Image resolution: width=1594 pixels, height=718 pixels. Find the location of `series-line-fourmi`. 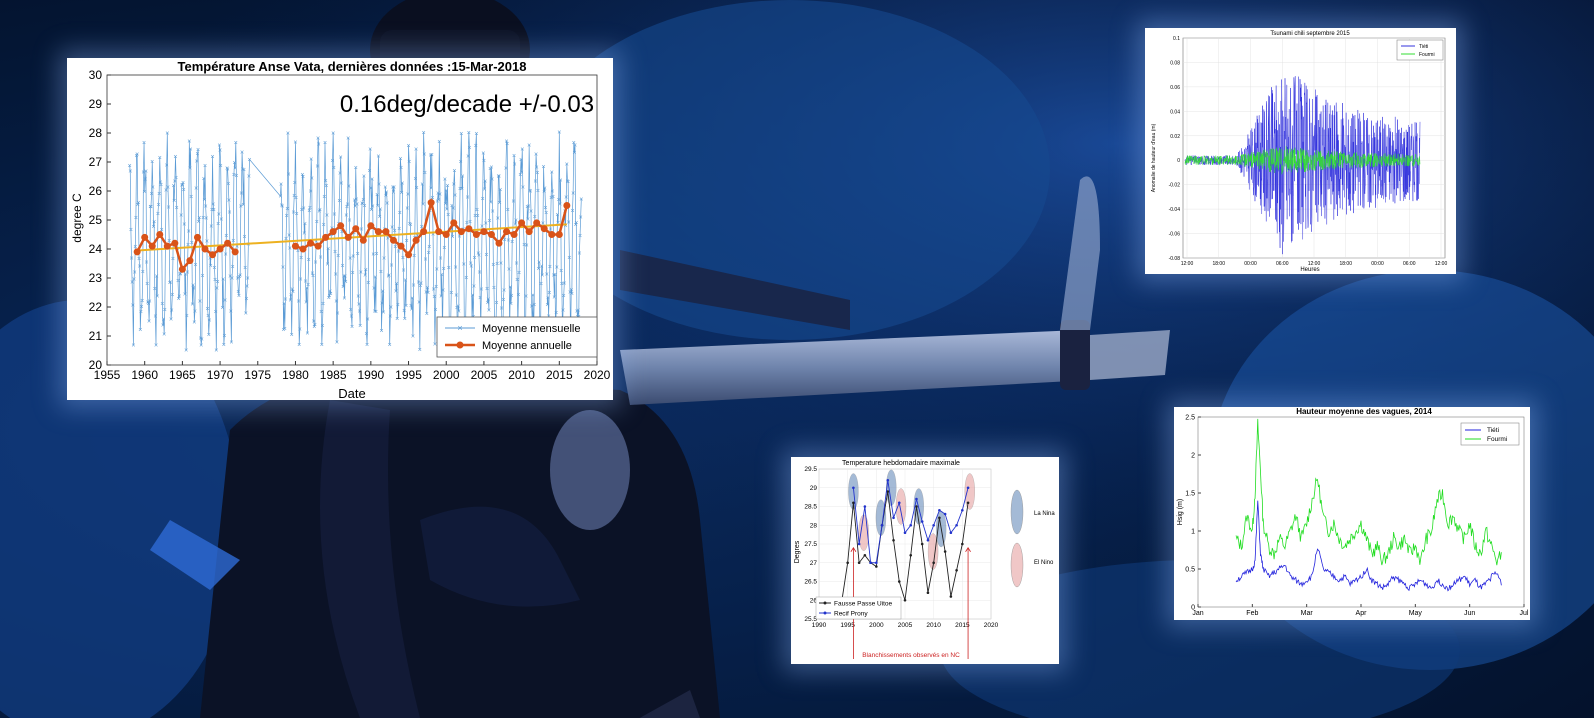

series-line-fourmi is located at coordinates (1368, 492).